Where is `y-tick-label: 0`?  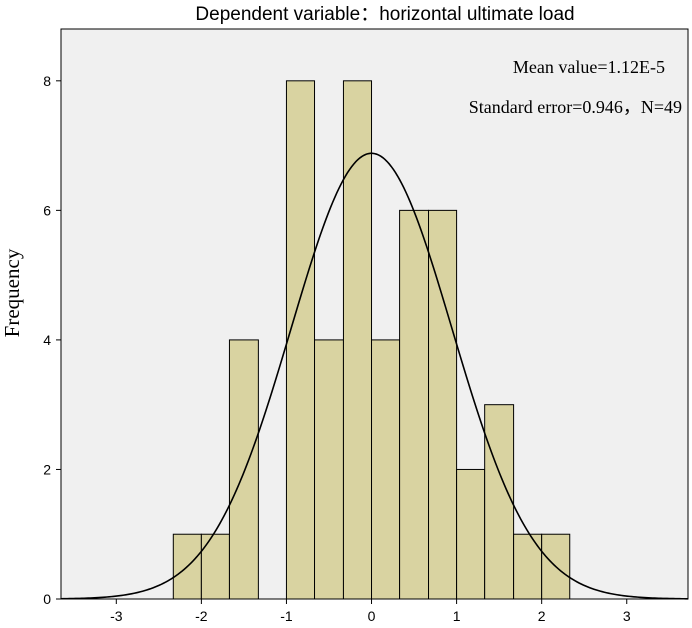
y-tick-label: 0 is located at coordinates (47, 599).